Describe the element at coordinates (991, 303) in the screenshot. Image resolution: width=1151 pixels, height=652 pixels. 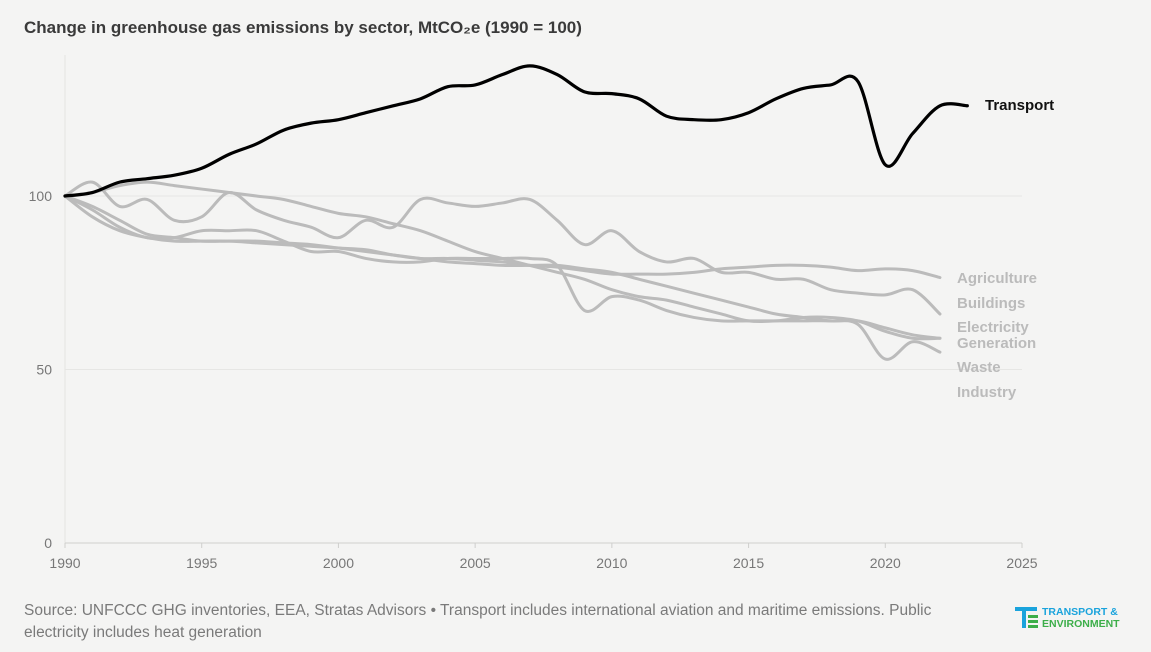
I see `series-label-buildings: Buildings` at that location.